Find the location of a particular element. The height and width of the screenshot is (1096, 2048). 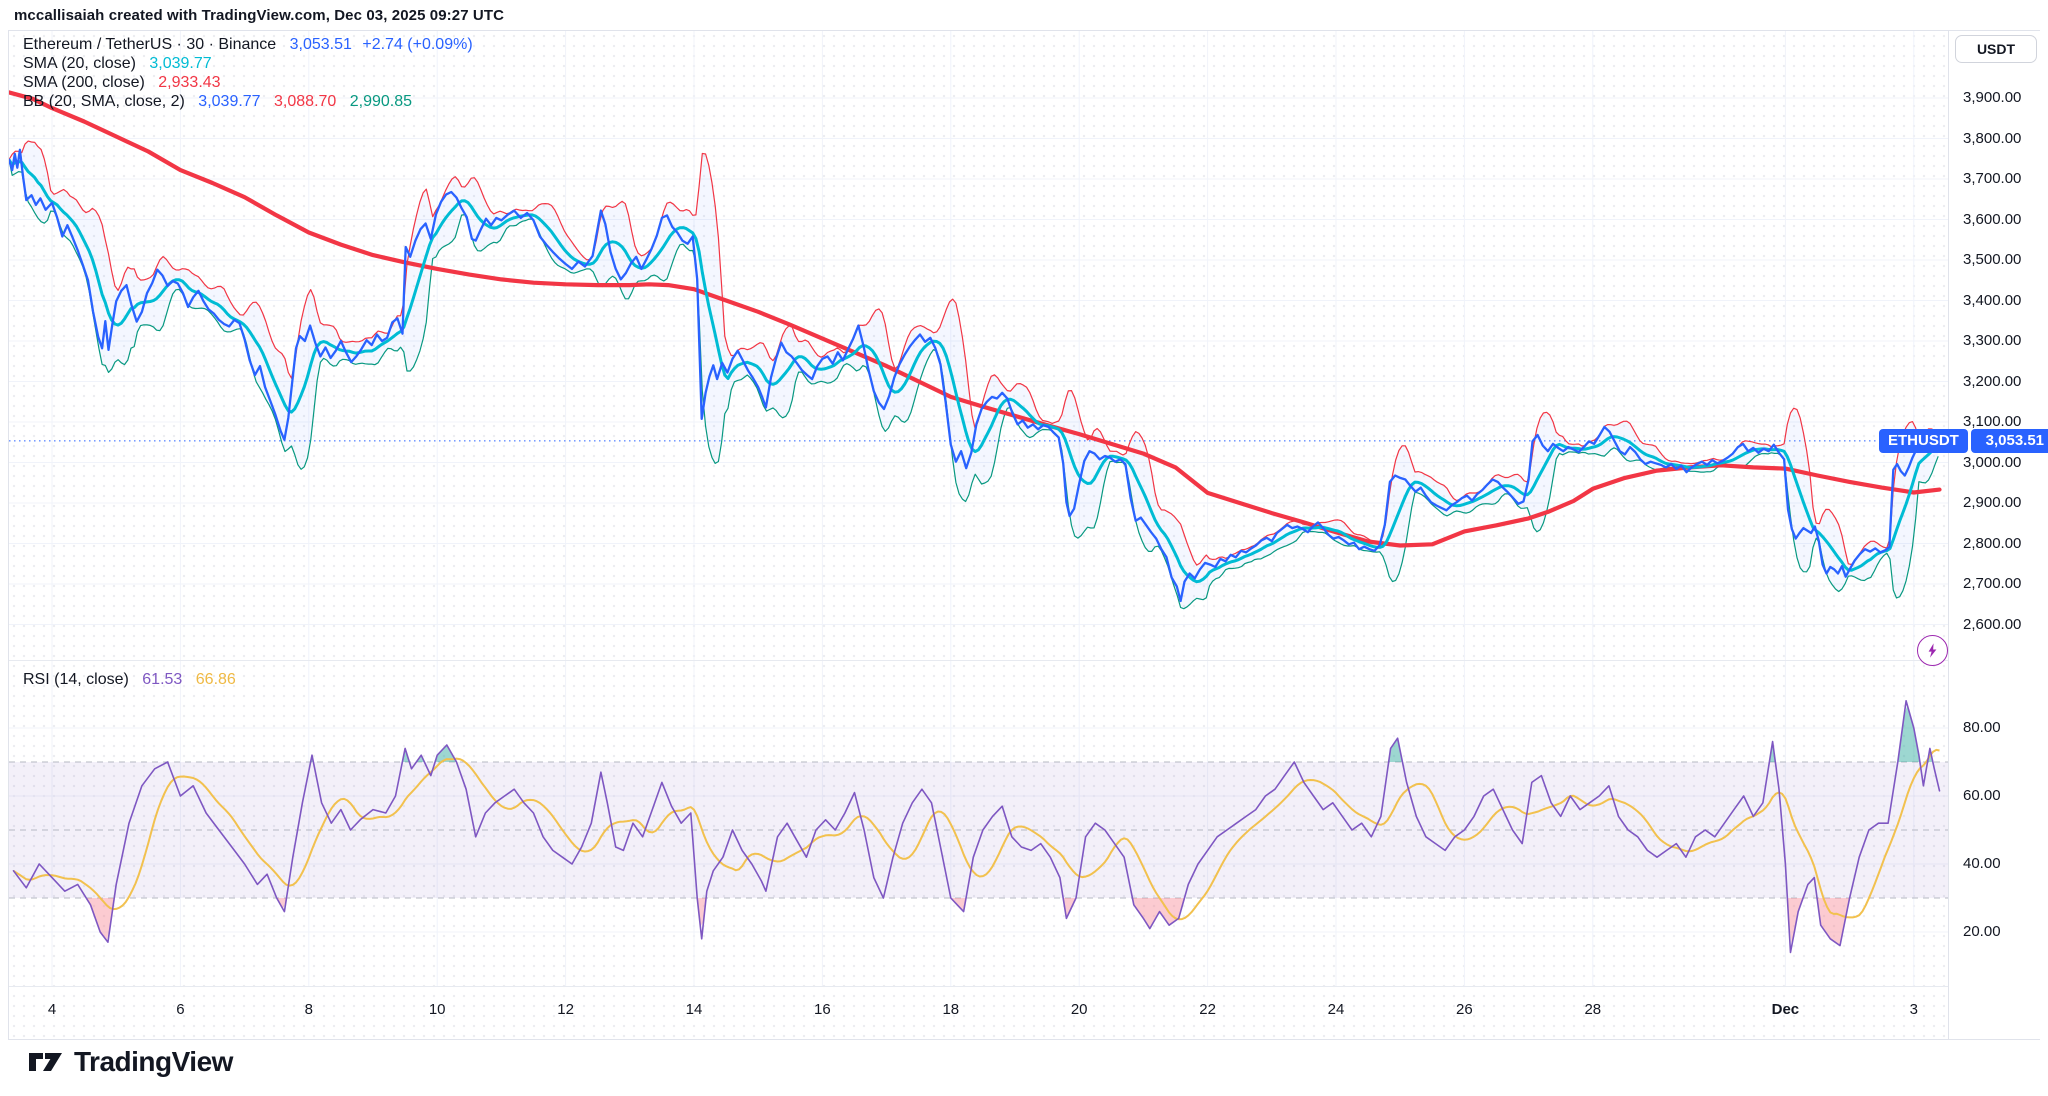

sma200-value: 2,933.43 is located at coordinates (189, 82).